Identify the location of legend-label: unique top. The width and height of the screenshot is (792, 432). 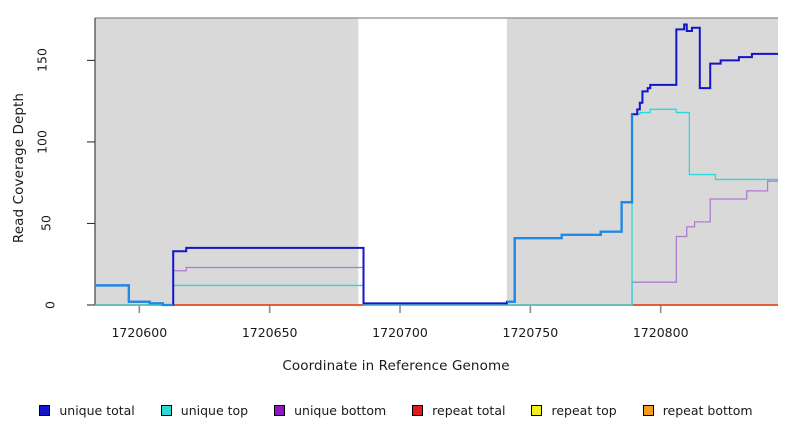
(214, 410).